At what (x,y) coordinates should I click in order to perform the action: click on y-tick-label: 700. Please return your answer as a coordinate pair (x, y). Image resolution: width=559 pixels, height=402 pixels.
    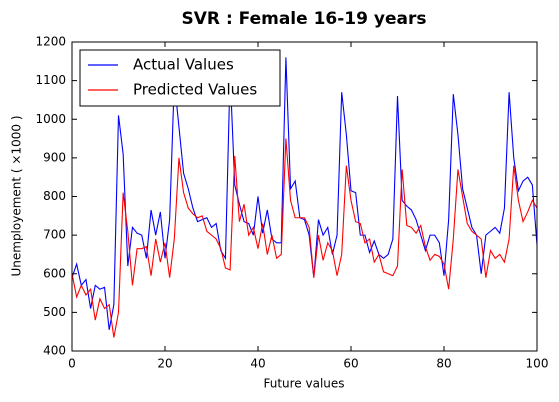
    Looking at the image, I should click on (54, 235).